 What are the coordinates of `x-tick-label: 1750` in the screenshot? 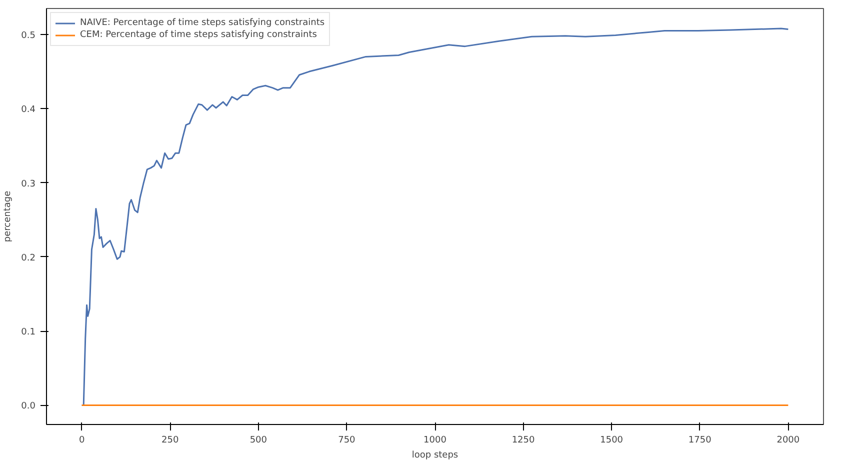 It's located at (700, 441).